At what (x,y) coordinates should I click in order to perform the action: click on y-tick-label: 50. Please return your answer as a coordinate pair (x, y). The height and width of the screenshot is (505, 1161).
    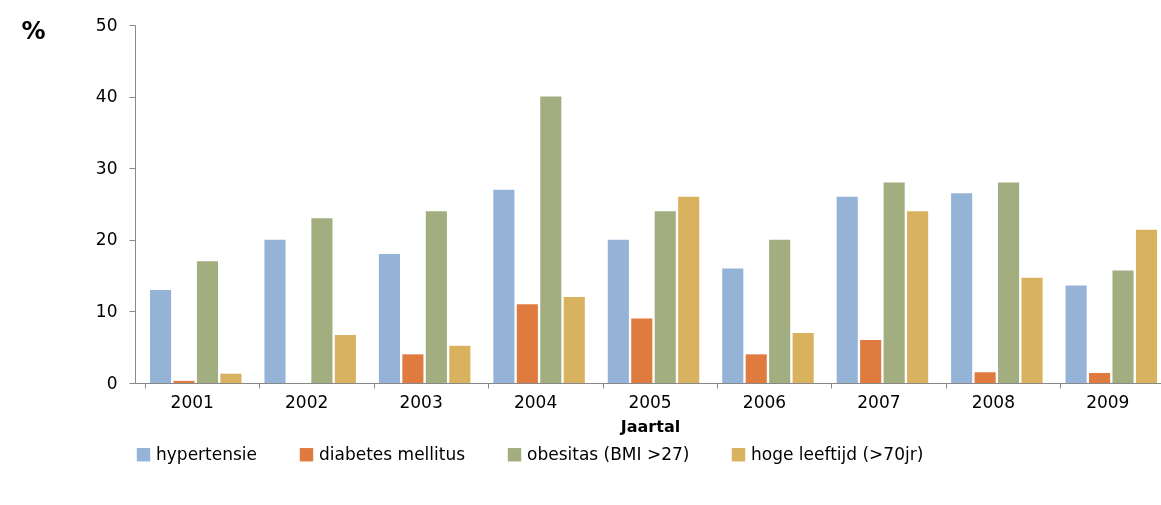
    Looking at the image, I should click on (106, 24).